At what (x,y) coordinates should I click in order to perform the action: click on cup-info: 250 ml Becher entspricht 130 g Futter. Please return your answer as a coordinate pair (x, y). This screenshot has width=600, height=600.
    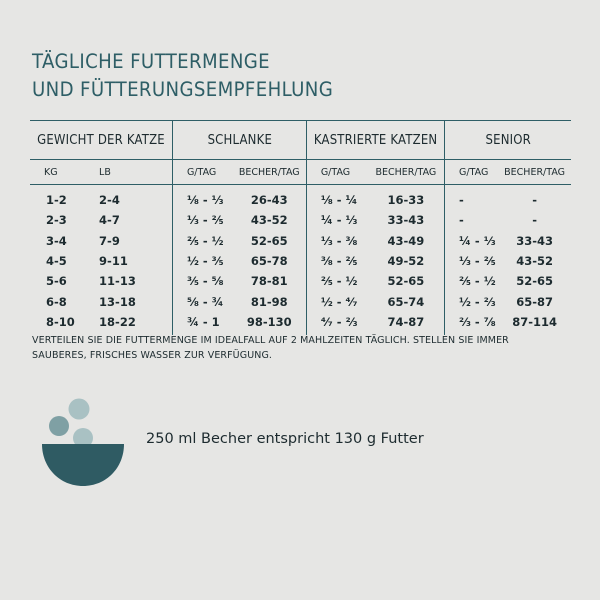
    Looking at the image, I should click on (285, 439).